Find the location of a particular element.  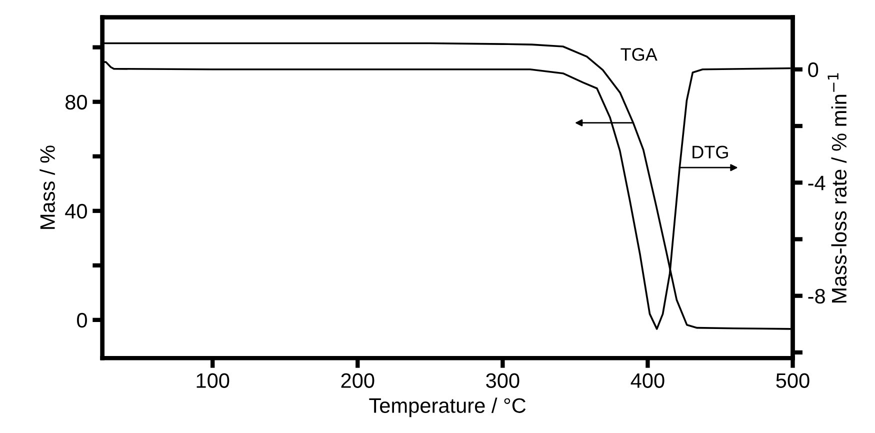

x-tick-label: 100 is located at coordinates (213, 380).